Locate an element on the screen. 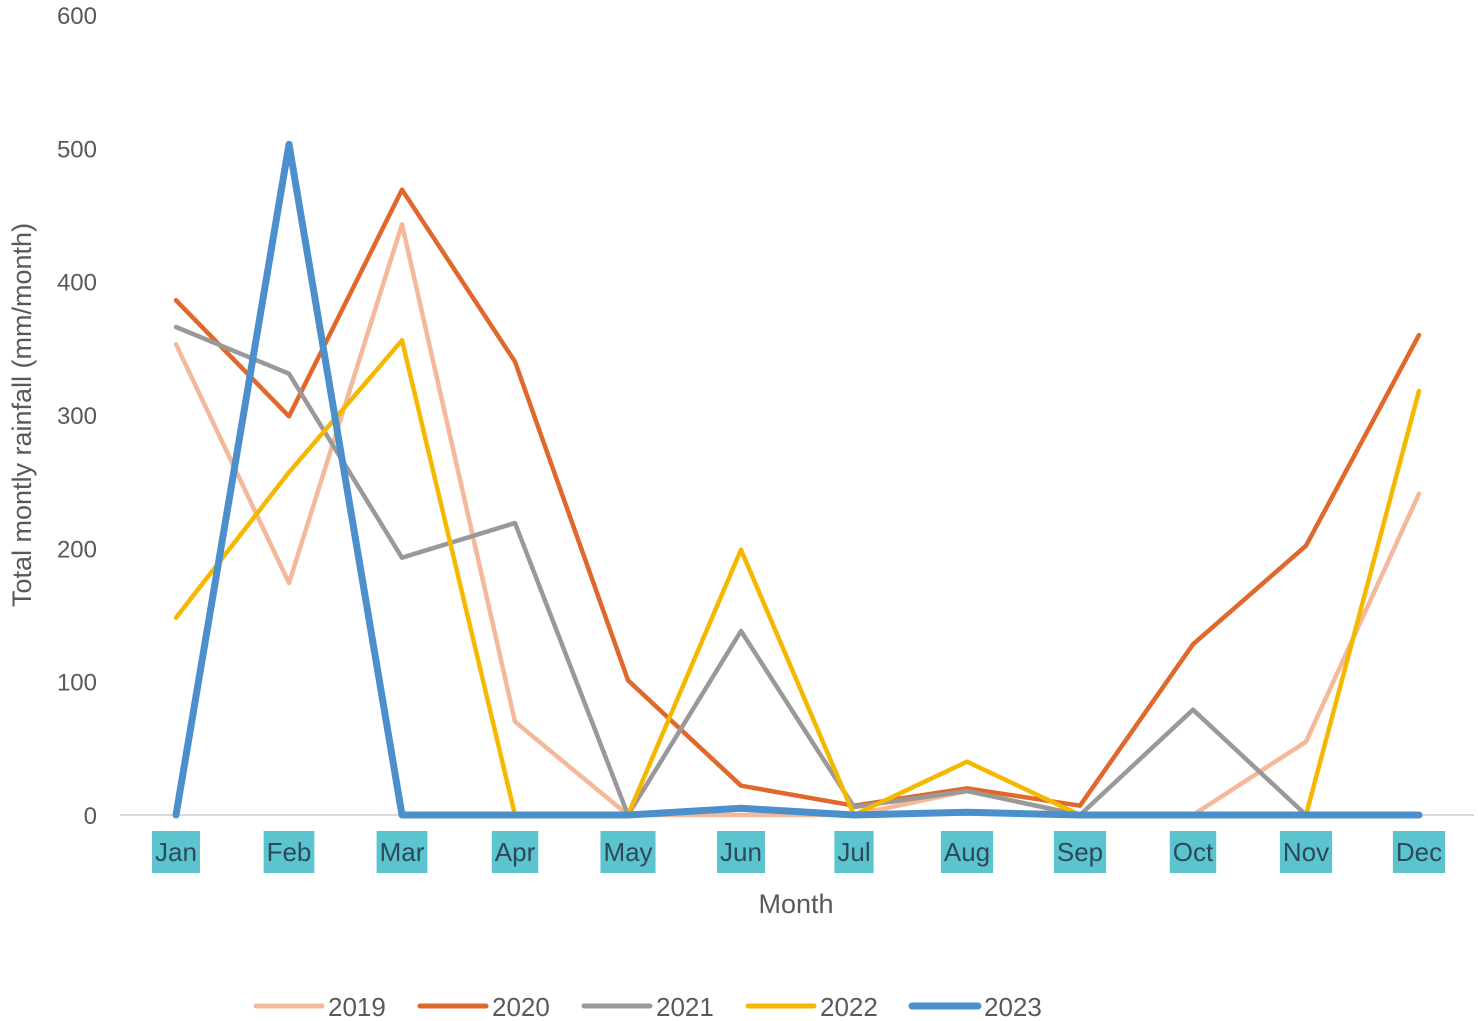 The width and height of the screenshot is (1478, 1021). x-tick-may: May is located at coordinates (628, 852).